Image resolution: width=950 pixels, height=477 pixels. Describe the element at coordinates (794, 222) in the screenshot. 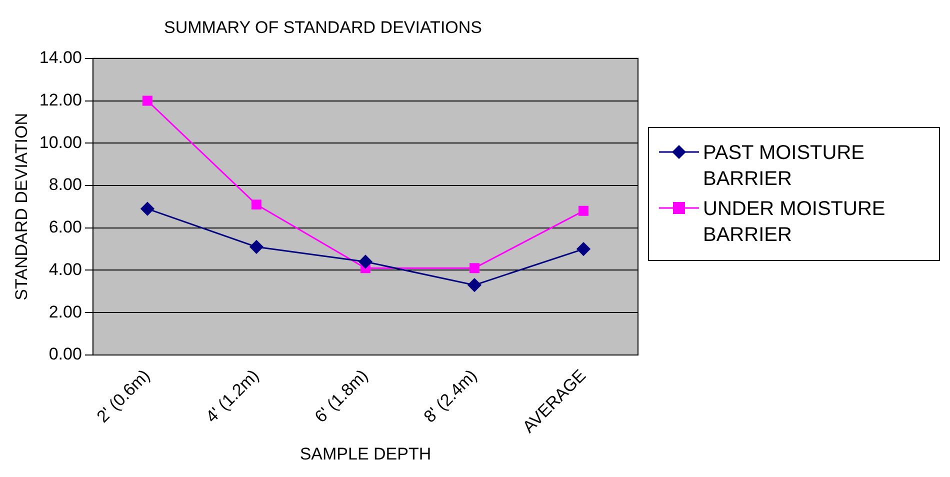

I see `legend-label: UNDER MOISTURE BARRIER` at that location.